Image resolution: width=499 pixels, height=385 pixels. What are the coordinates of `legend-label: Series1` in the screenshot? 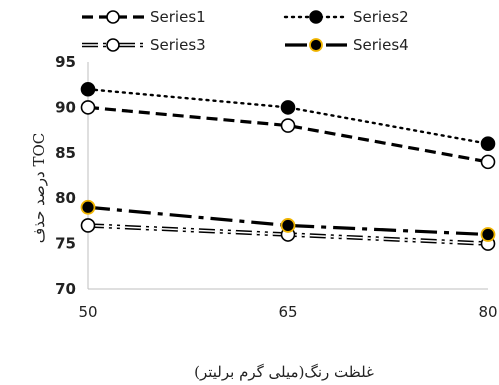 It's located at (178, 17).